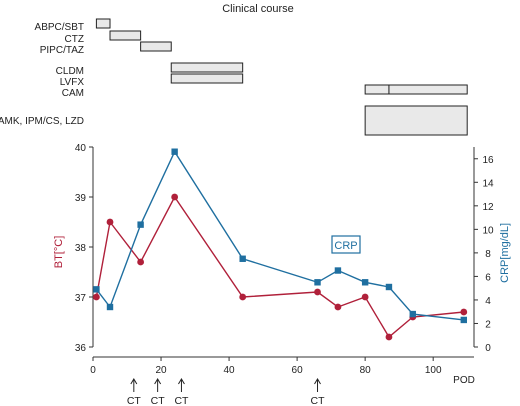  Describe the element at coordinates (81, 298) in the screenshot. I see `y-left-tick-label: 37` at that location.